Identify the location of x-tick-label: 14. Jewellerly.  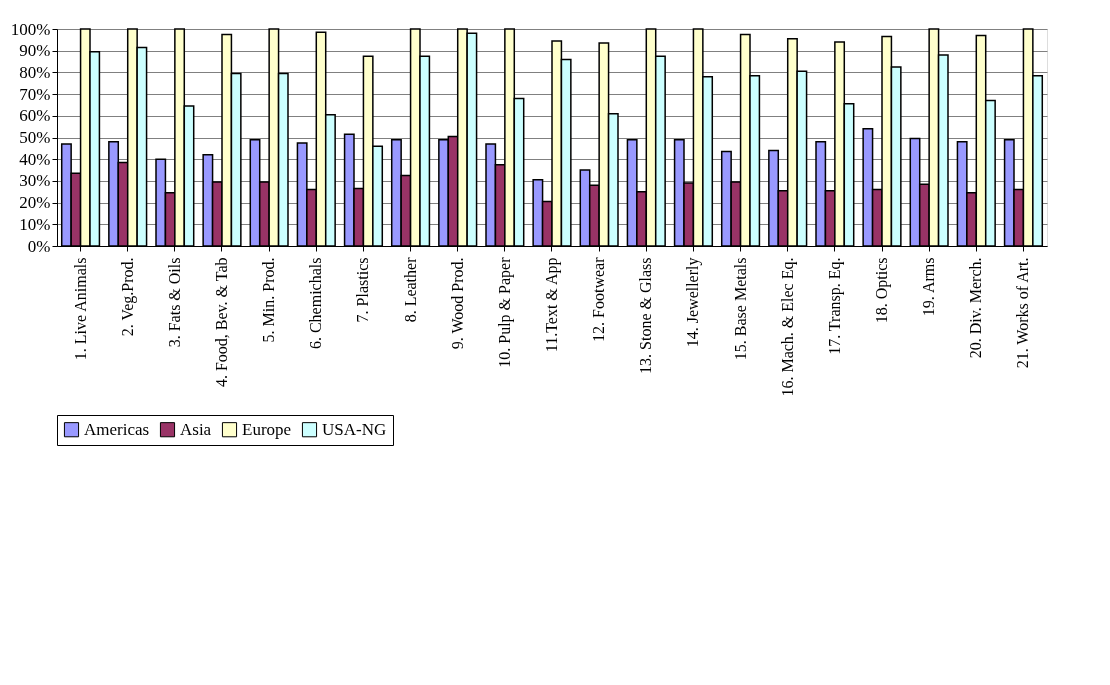
(693, 302).